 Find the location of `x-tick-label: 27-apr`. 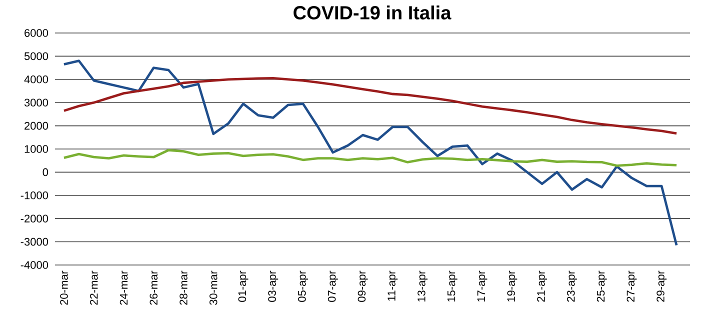

x-tick-label: 27-apr is located at coordinates (631, 286).